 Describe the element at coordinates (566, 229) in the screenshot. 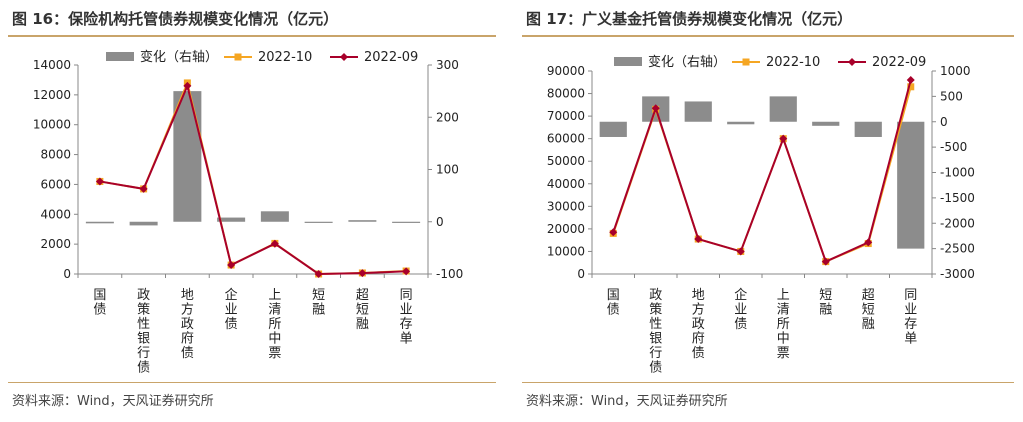

I see `left-tick-label: 20000` at that location.